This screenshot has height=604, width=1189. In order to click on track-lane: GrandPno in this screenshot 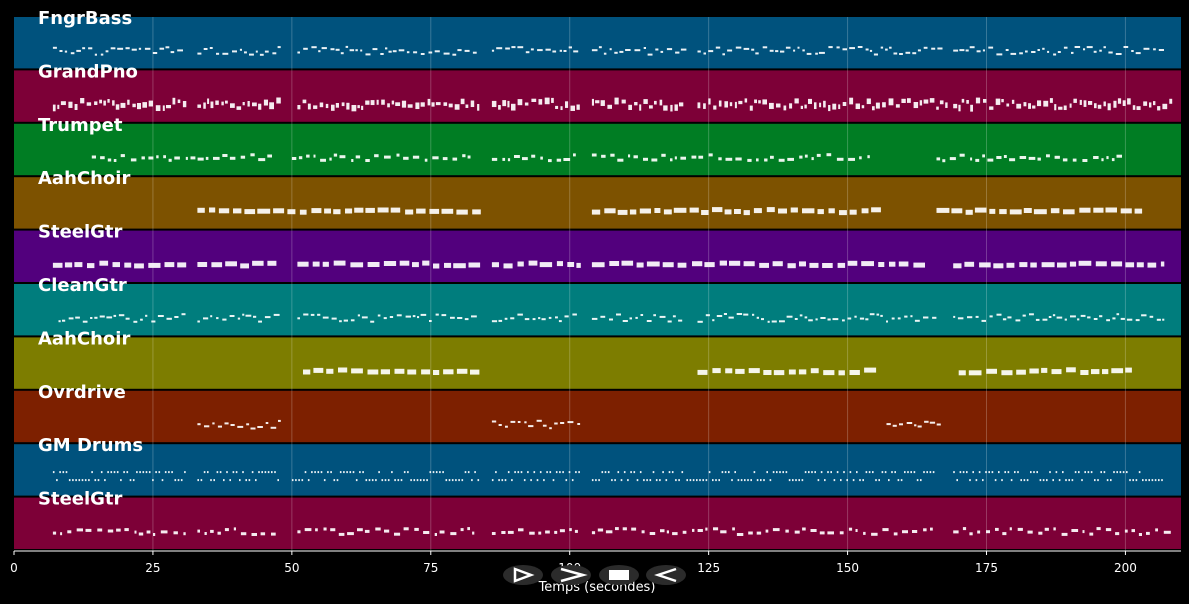, I will do `click(597, 91)`.